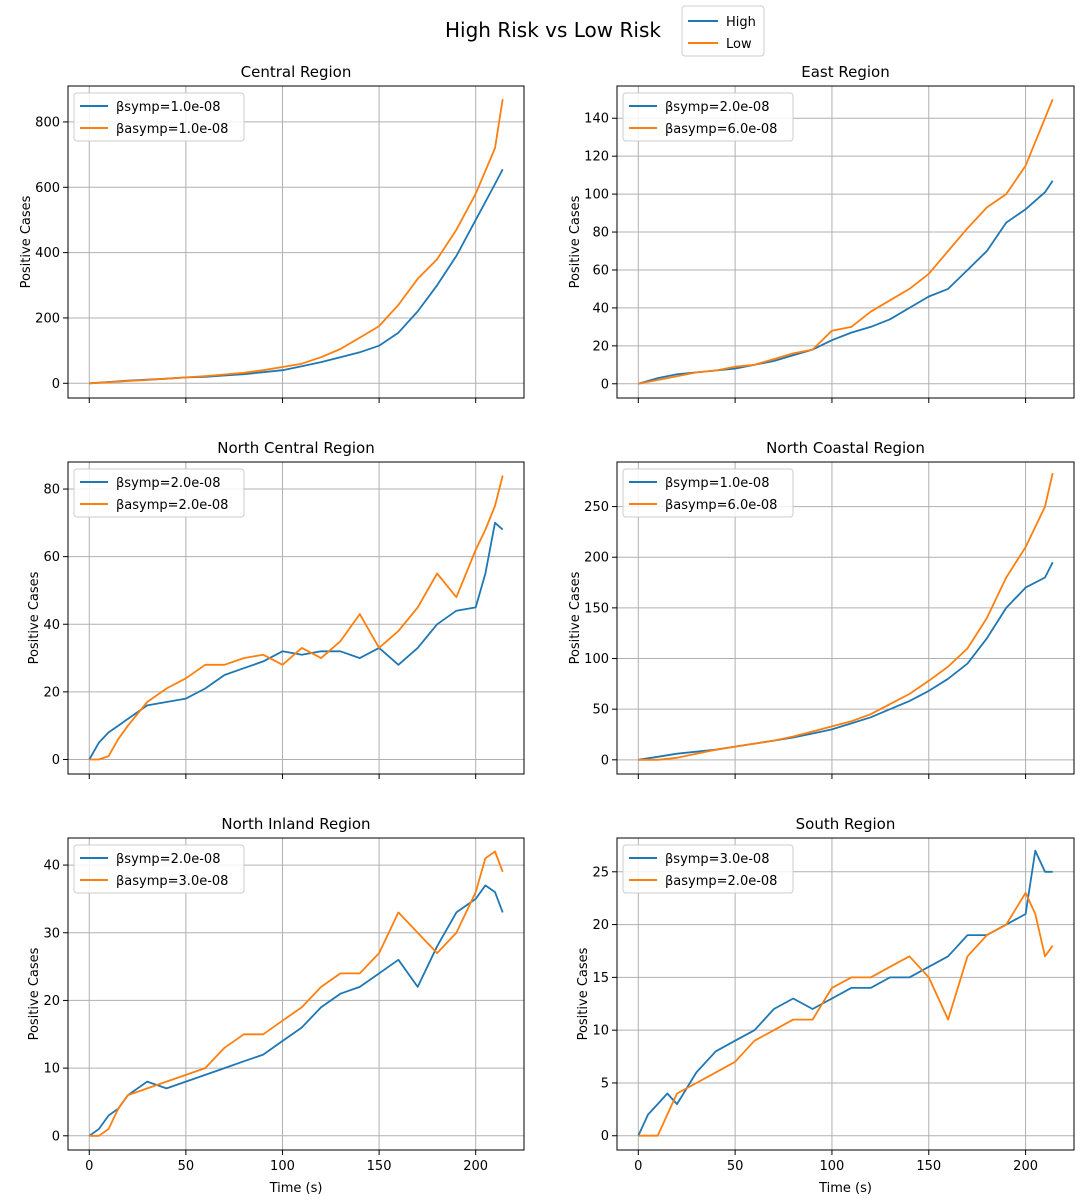  What do you see at coordinates (846, 824) in the screenshot?
I see `subplot-title: South Region` at bounding box center [846, 824].